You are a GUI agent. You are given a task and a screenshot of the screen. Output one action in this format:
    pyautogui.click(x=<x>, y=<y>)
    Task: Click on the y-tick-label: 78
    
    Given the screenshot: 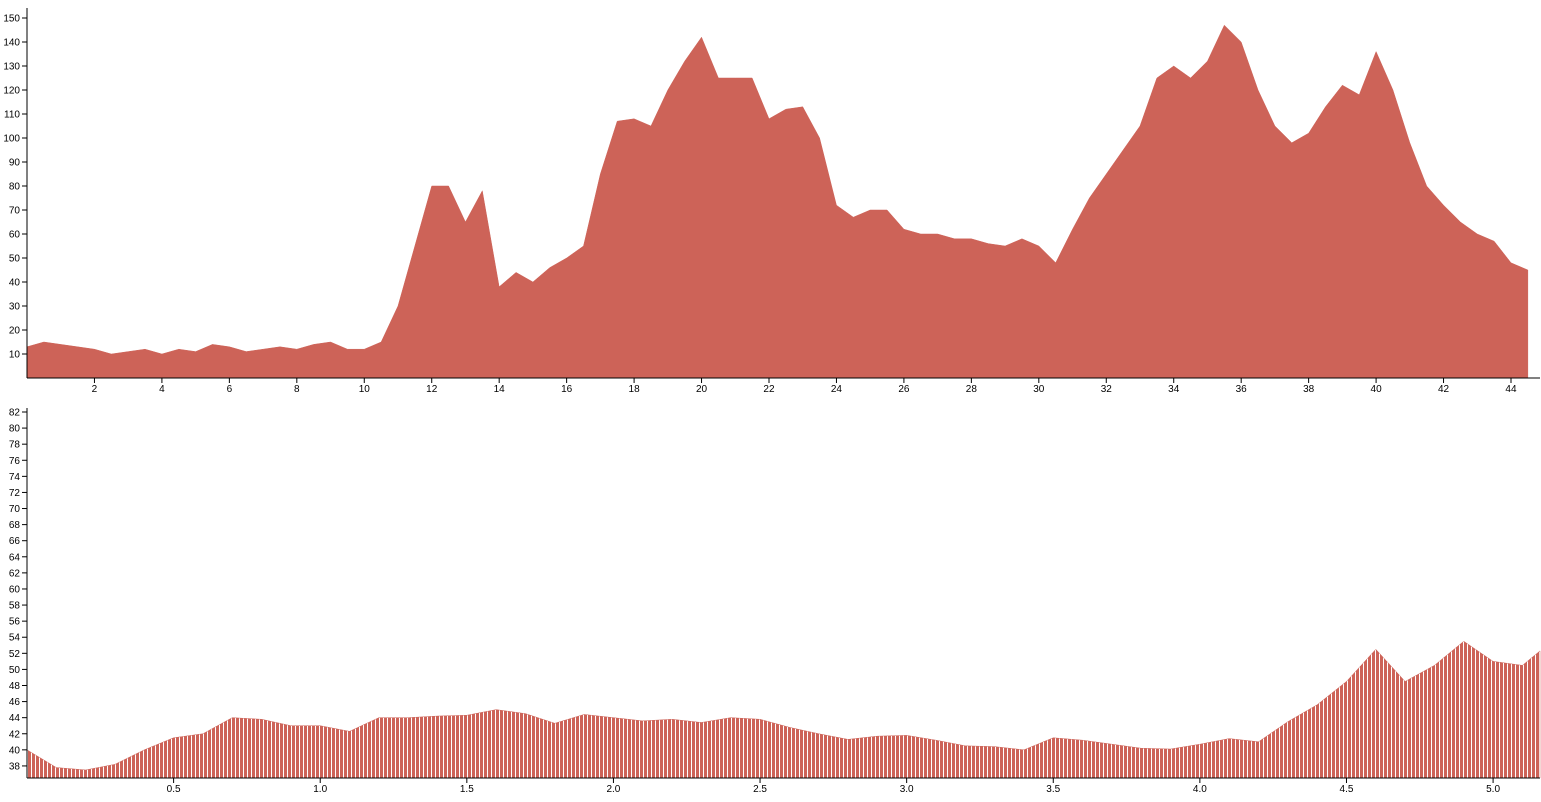 What is the action you would take?
    pyautogui.click(x=15, y=445)
    